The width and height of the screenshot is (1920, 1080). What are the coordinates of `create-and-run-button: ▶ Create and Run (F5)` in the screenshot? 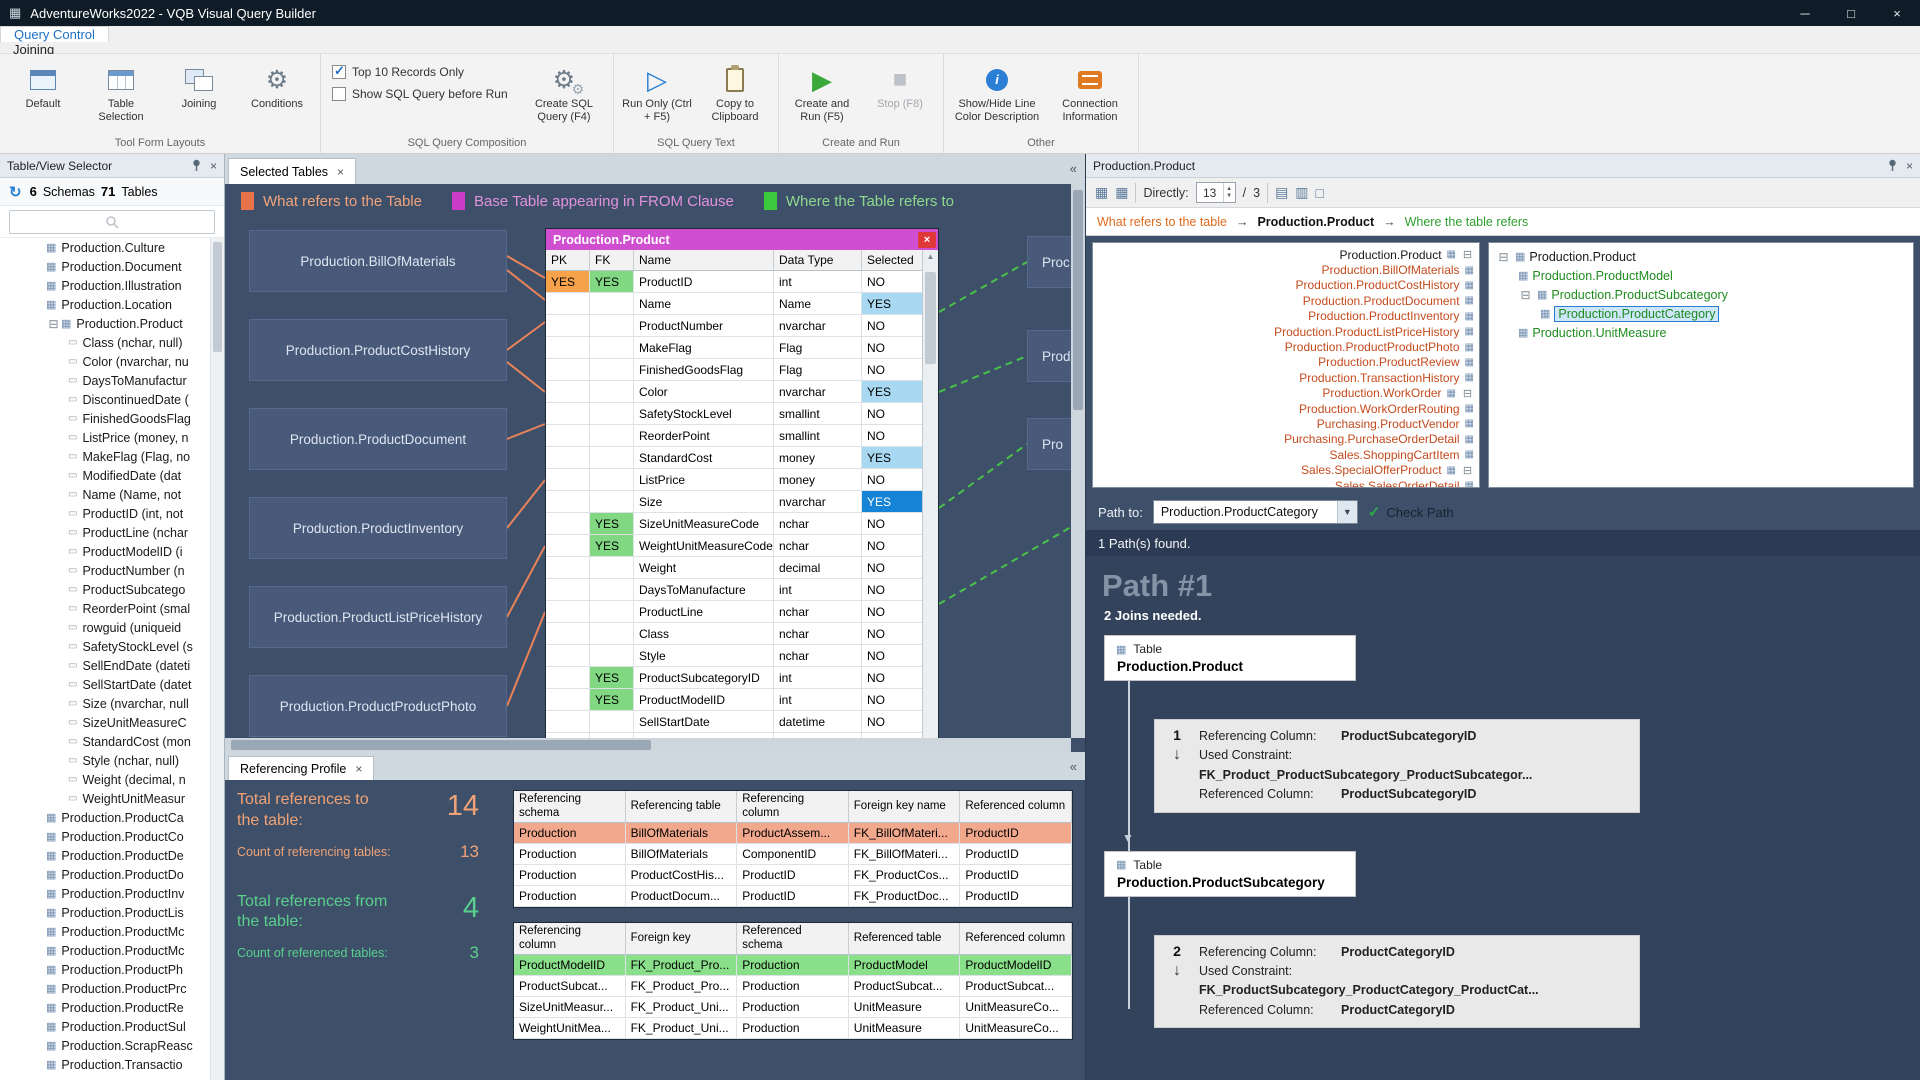 It's located at (822, 94).